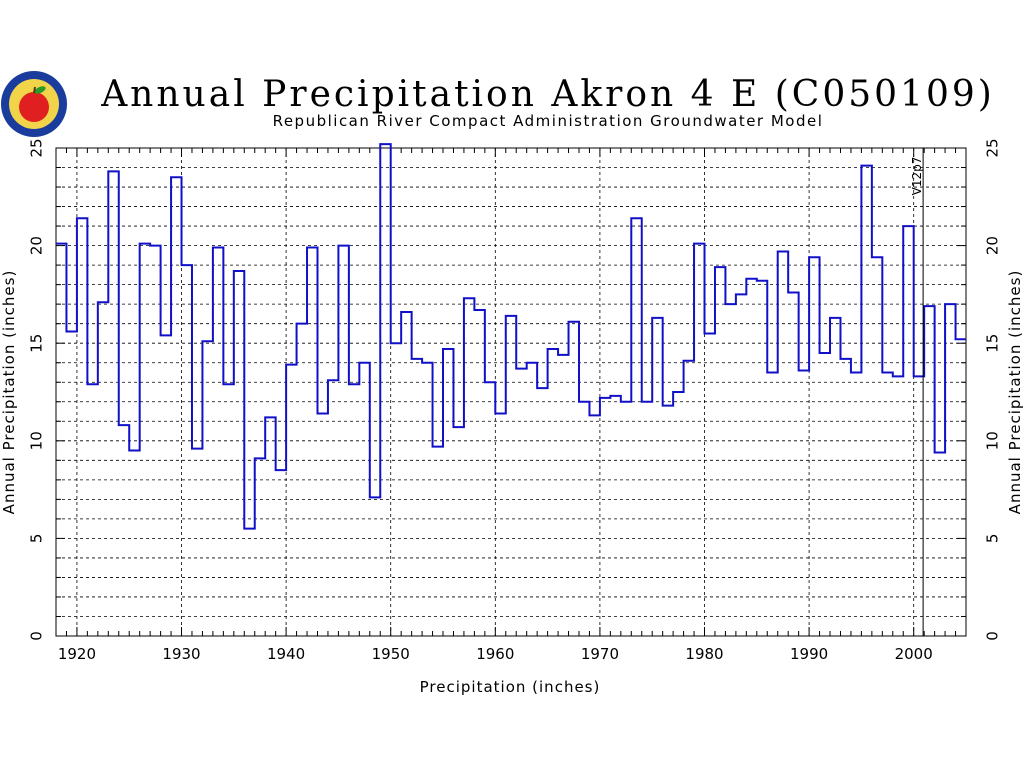 The image size is (1024, 768). I want to click on x-tick-label: 2000, so click(914, 654).